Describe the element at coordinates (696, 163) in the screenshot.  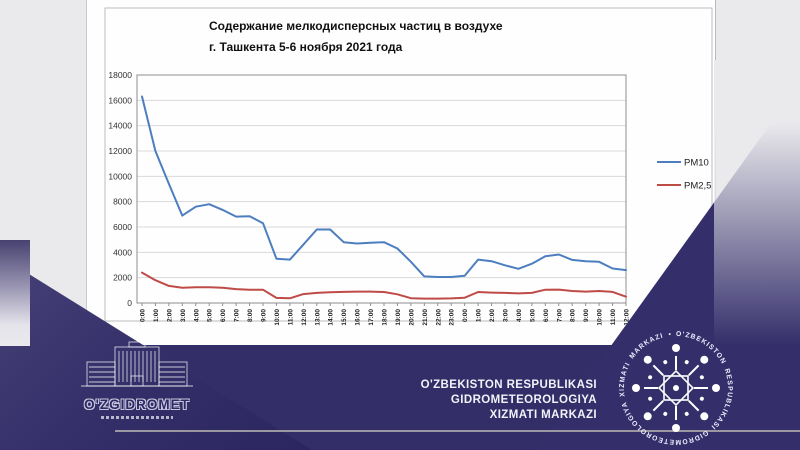
I see `svg-text: PM10` at that location.